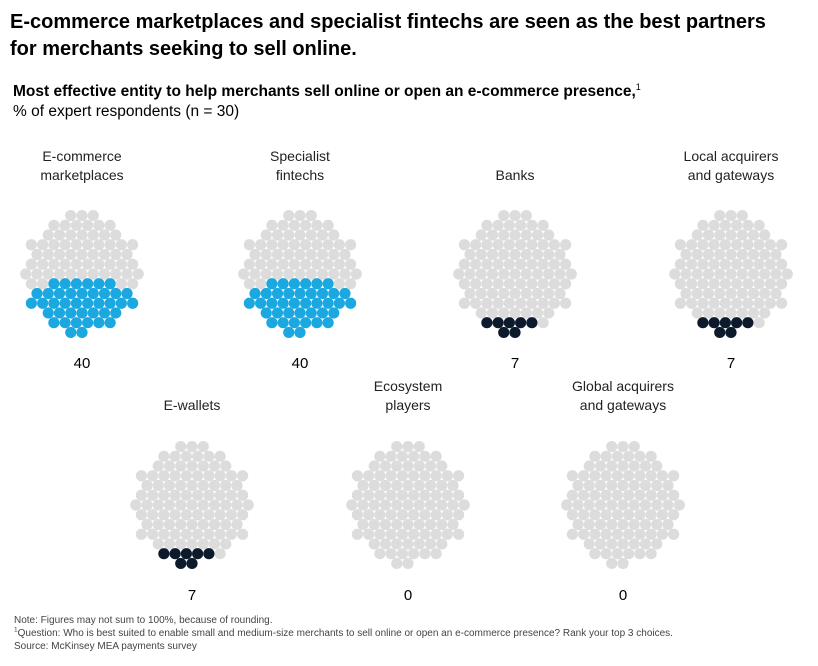 Image resolution: width=818 pixels, height=666 pixels. What do you see at coordinates (408, 396) in the screenshot?
I see `category-label-6: Ecosystem players` at bounding box center [408, 396].